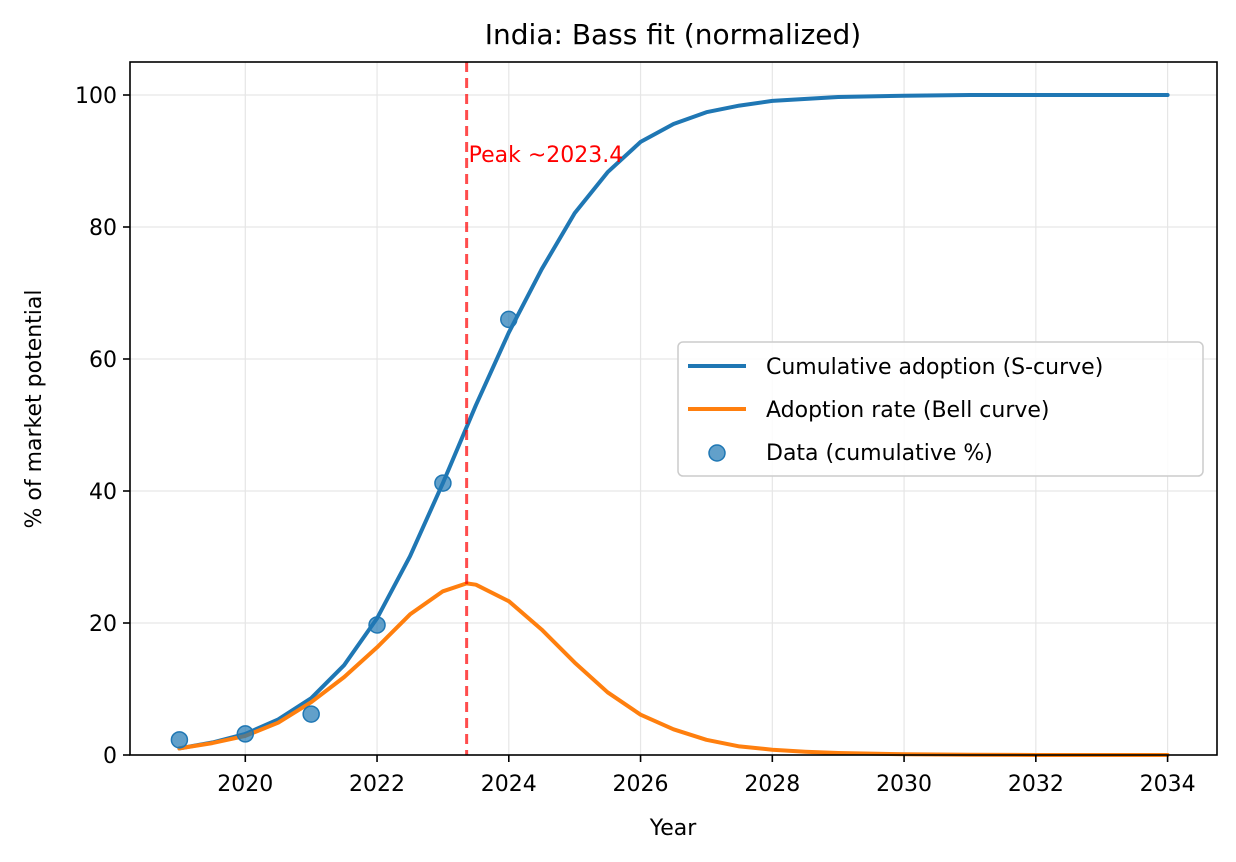 The width and height of the screenshot is (1236, 862). Describe the element at coordinates (673, 828) in the screenshot. I see `x-axis-label: Year` at that location.